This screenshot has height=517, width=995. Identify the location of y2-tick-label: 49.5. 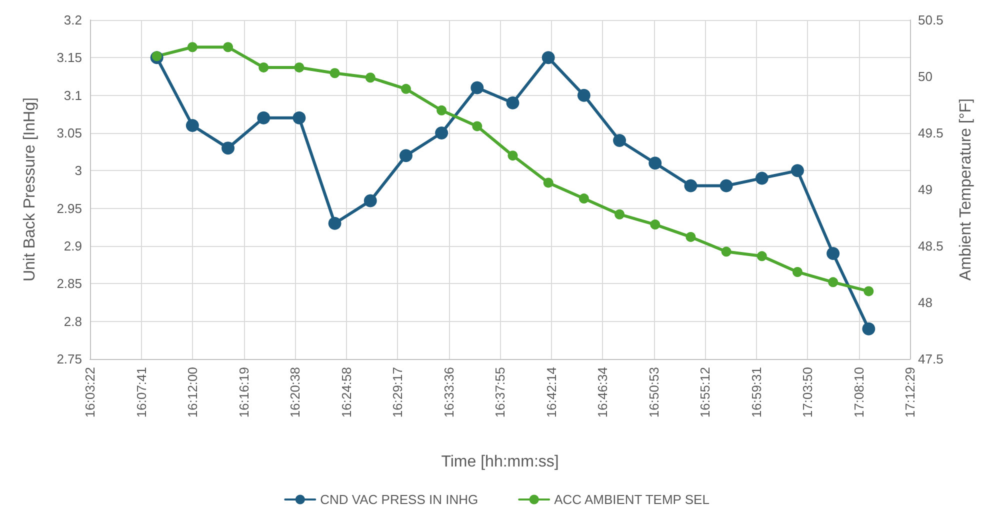
(931, 133).